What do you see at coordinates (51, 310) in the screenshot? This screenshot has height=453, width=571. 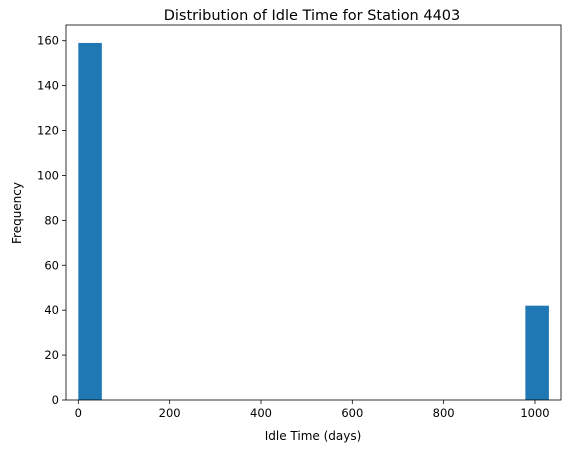 I see `y-tick-label: 40` at bounding box center [51, 310].